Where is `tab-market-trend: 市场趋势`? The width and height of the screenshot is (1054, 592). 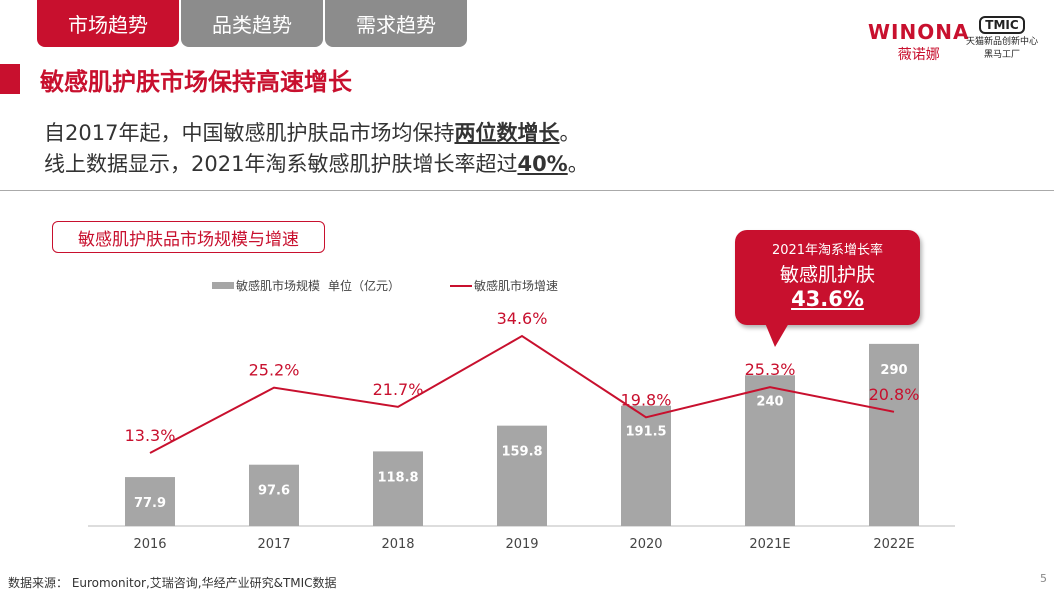
tab-market-trend: 市场趋势 is located at coordinates (108, 23).